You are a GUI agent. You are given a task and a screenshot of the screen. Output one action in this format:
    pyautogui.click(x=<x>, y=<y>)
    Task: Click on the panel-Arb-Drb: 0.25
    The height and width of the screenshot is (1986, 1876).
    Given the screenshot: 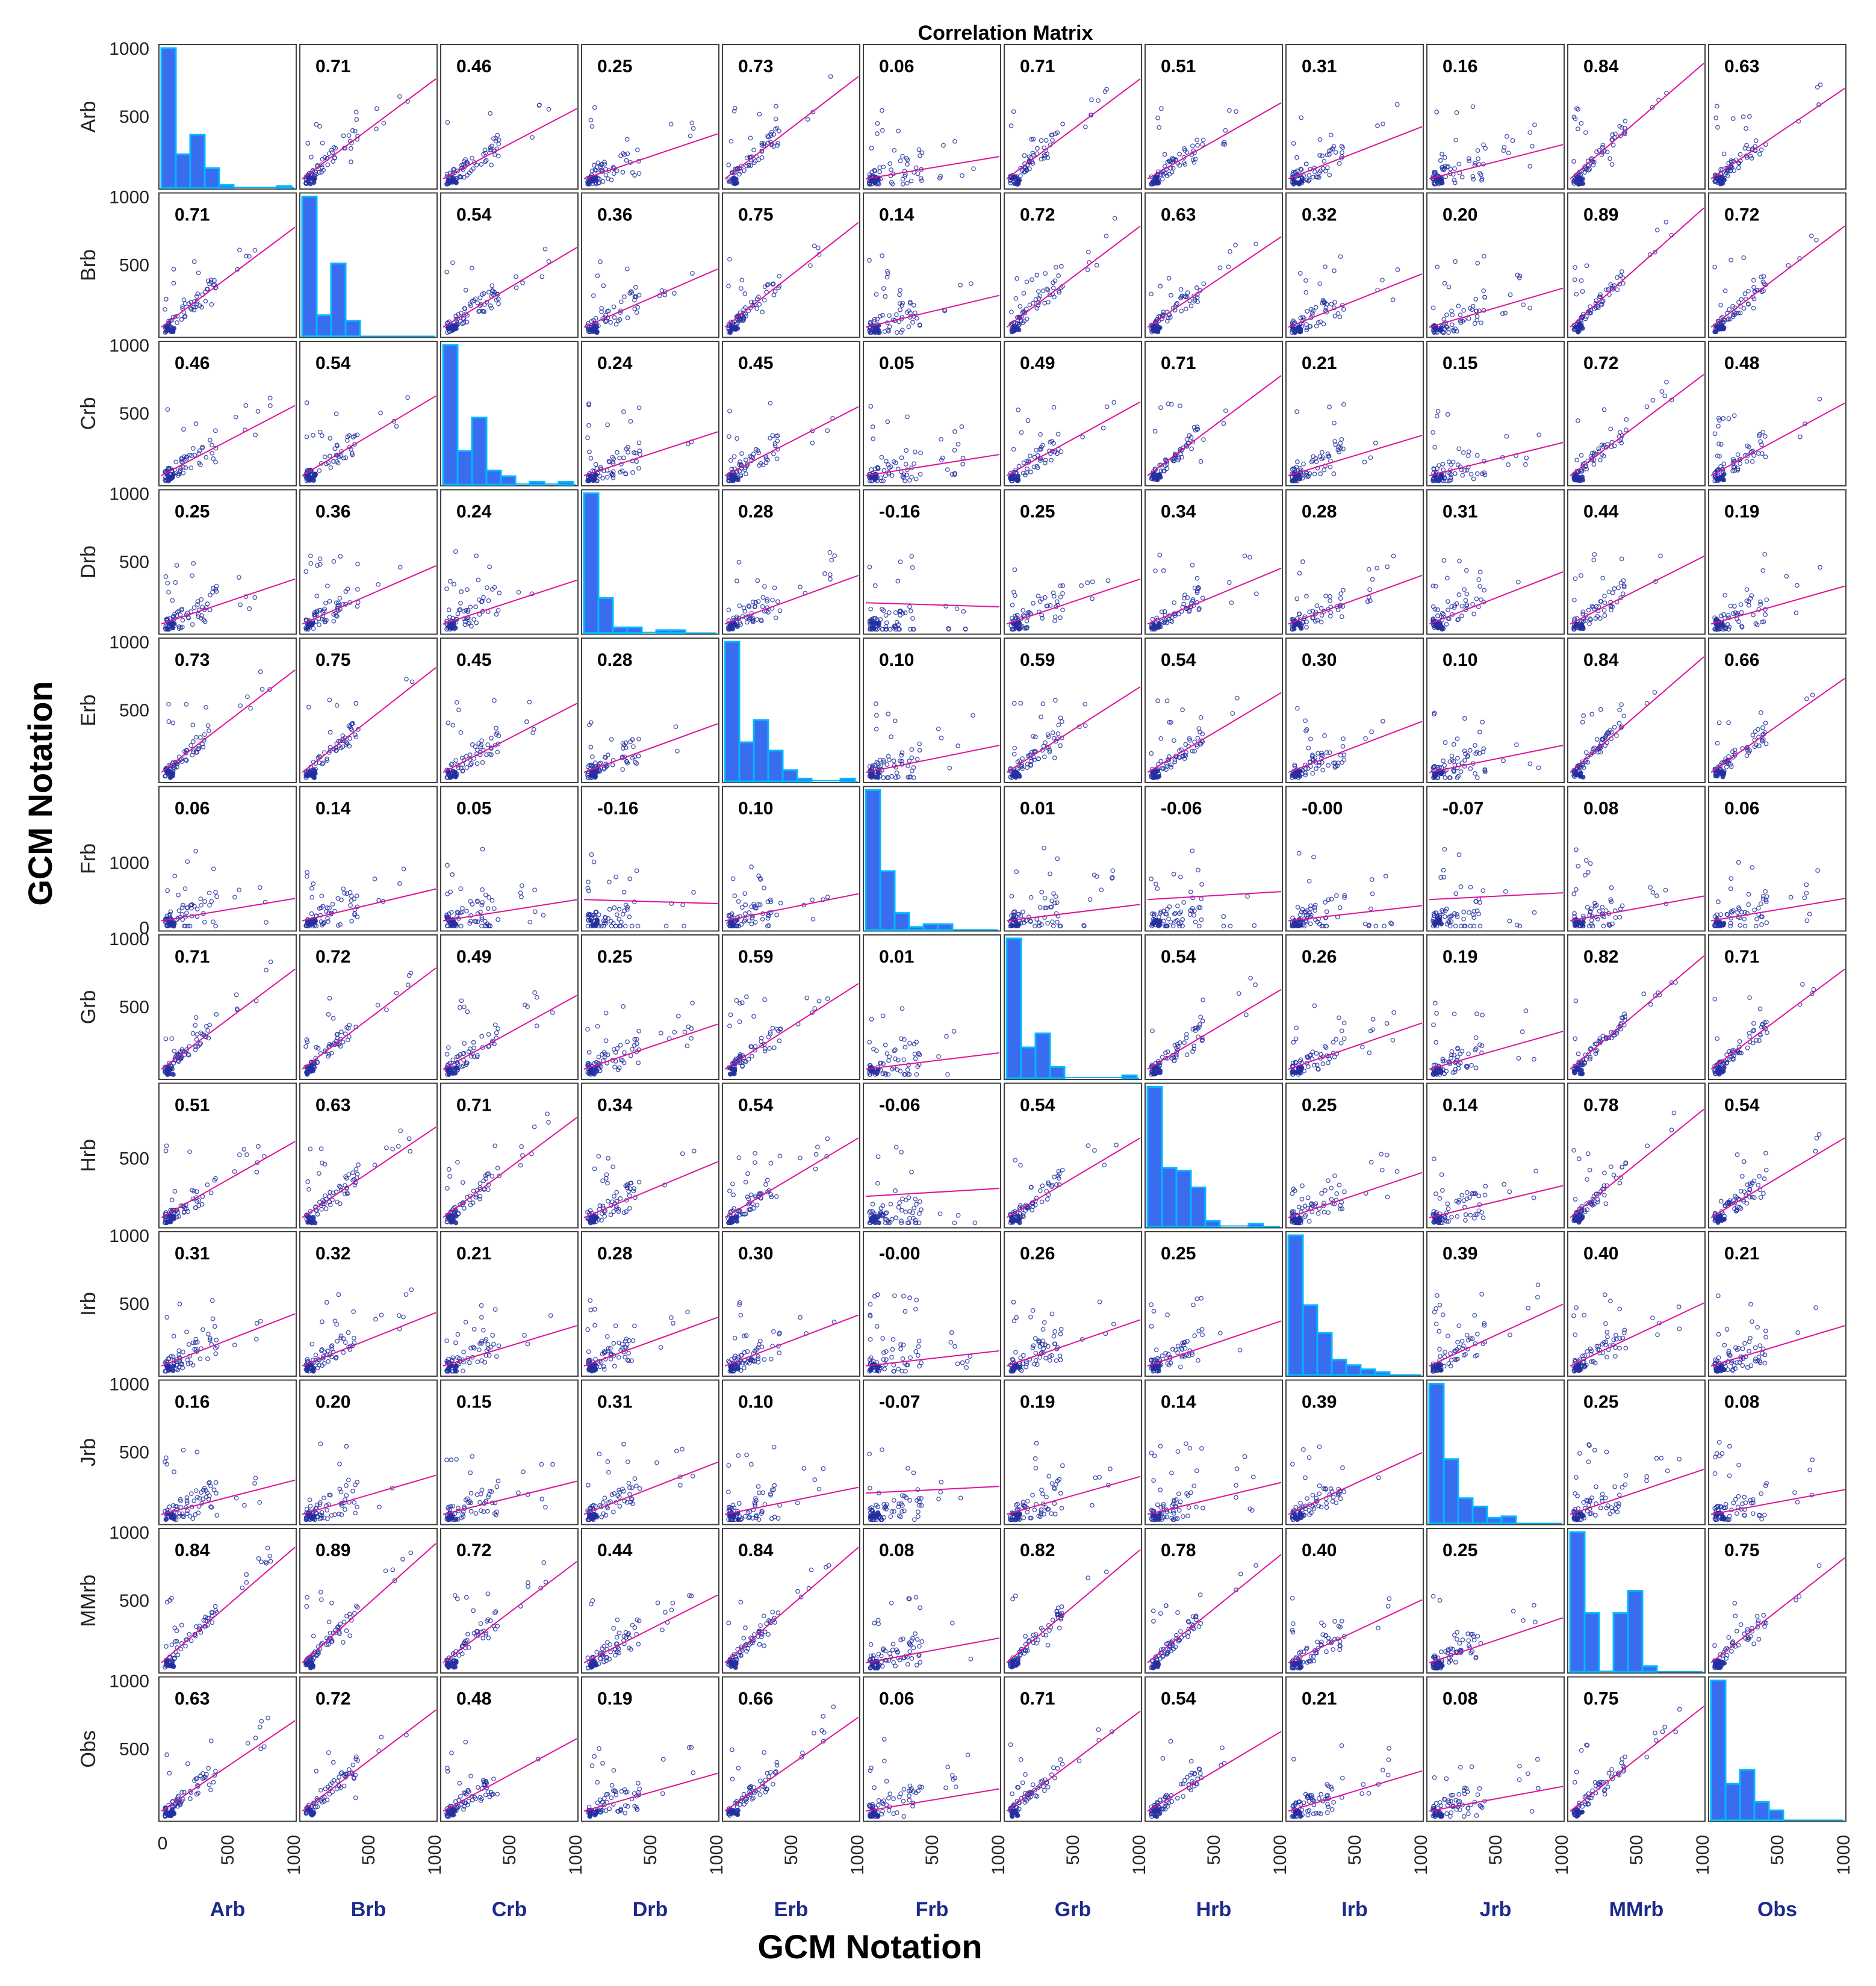 What is the action you would take?
    pyautogui.click(x=650, y=117)
    